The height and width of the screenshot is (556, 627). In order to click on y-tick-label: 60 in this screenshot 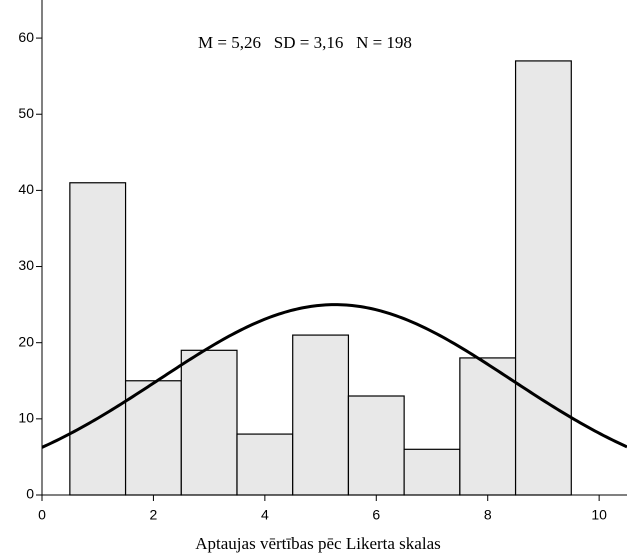, I will do `click(26, 37)`.